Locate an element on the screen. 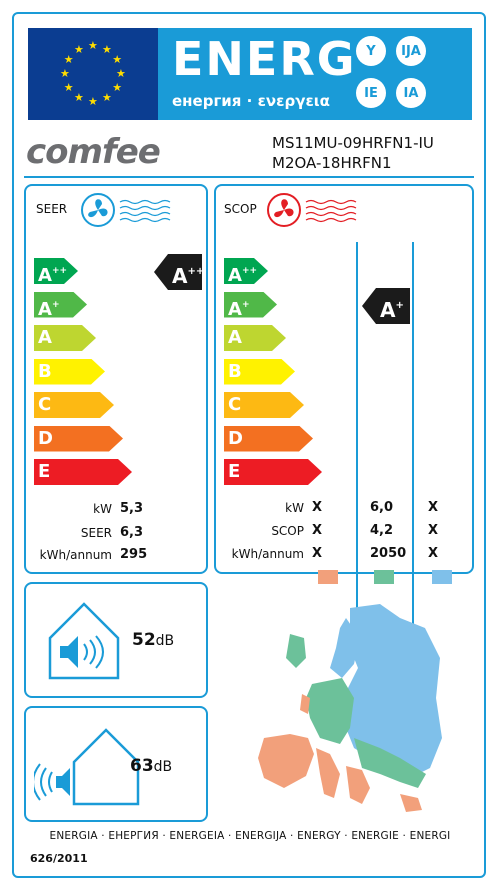 This screenshot has height=891, width=500. indoor-noise-value: 52dB is located at coordinates (153, 640).